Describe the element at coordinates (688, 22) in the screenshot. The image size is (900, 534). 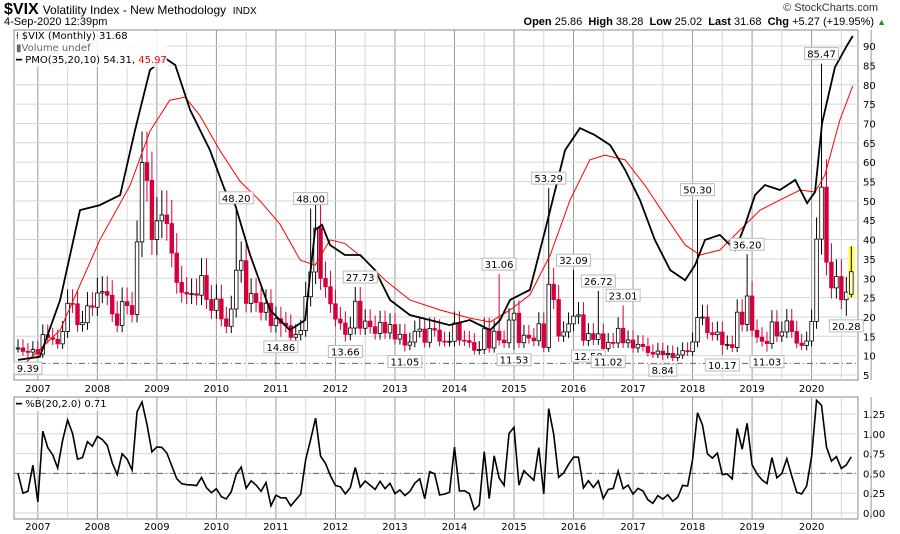
I see `low-value: 25.02` at that location.